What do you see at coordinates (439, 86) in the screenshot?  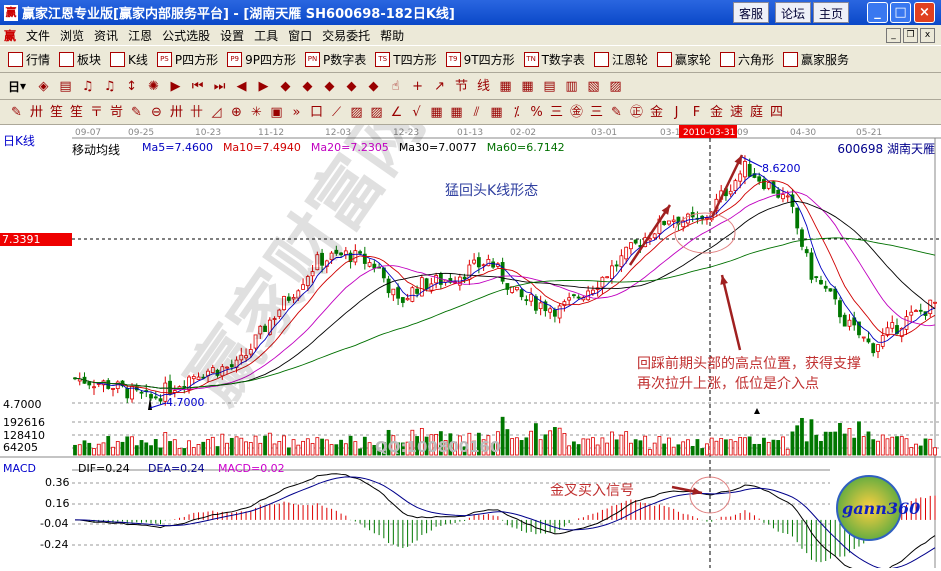 I see `tool-icon: ↗` at bounding box center [439, 86].